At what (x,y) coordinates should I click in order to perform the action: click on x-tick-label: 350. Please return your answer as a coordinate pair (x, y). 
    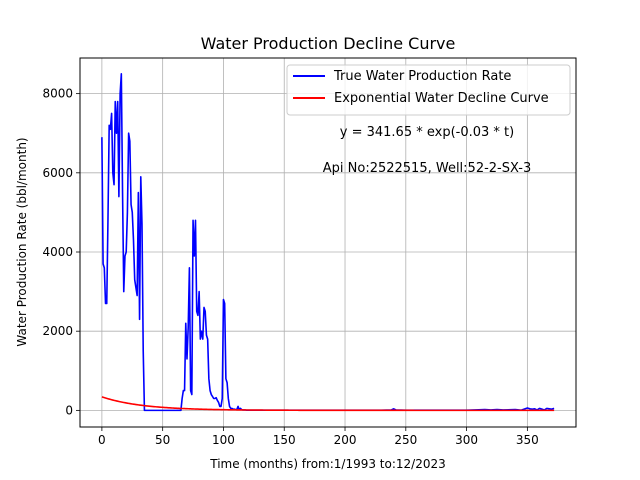
    Looking at the image, I should click on (527, 440).